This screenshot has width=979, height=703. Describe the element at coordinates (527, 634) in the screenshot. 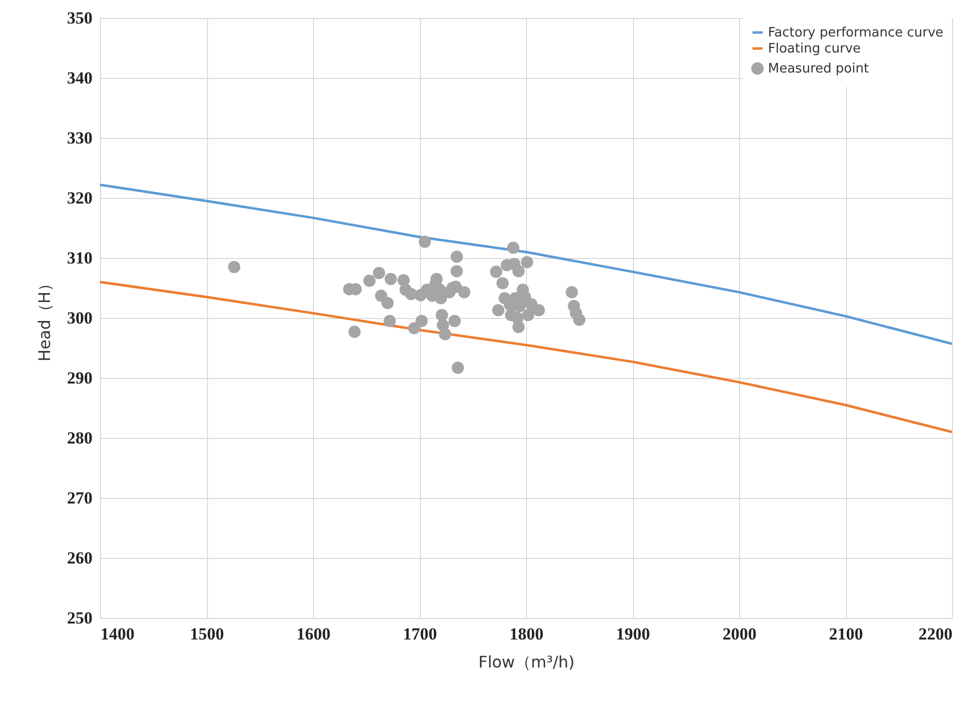

I see `x-tick-label: 1800` at that location.